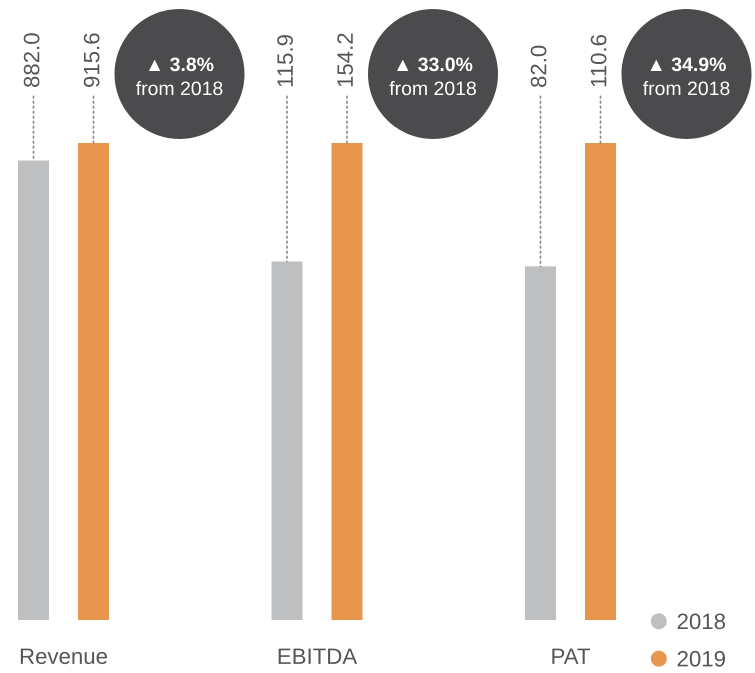 Image resolution: width=755 pixels, height=673 pixels. I want to click on data-label: 882.0, so click(32, 60).